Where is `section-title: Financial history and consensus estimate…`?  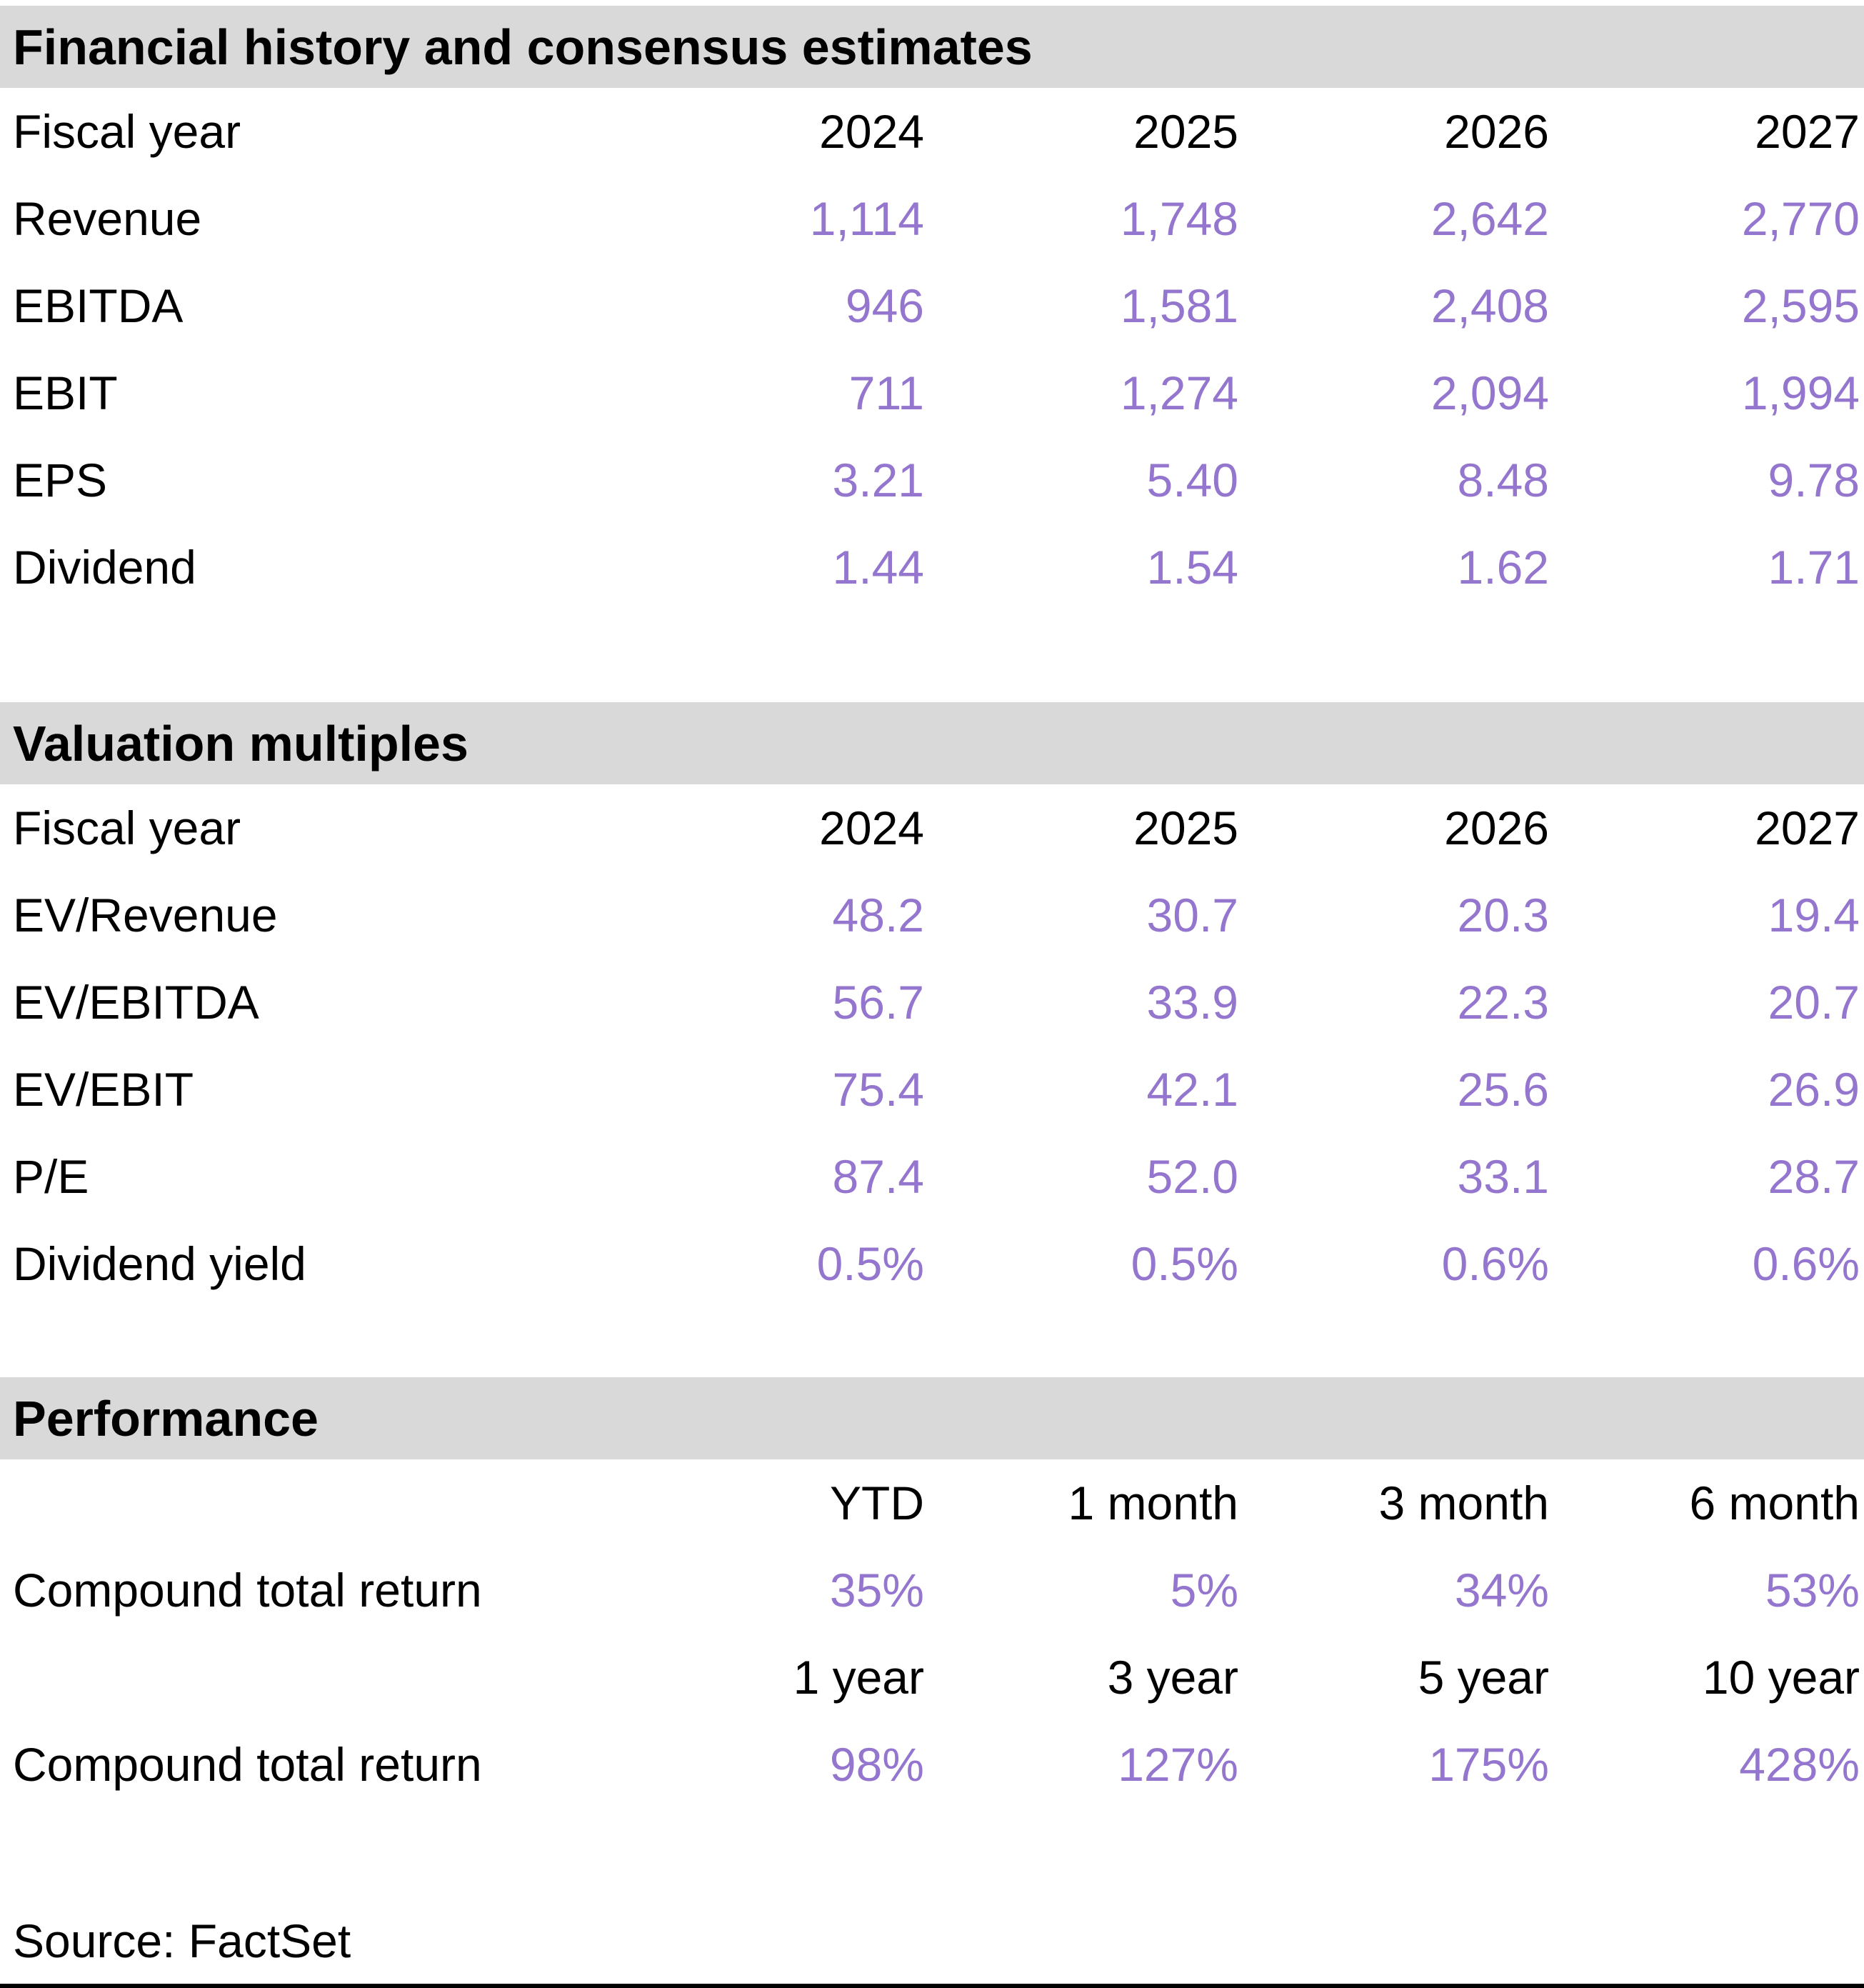 section-title: Financial history and consensus estimate… is located at coordinates (523, 47).